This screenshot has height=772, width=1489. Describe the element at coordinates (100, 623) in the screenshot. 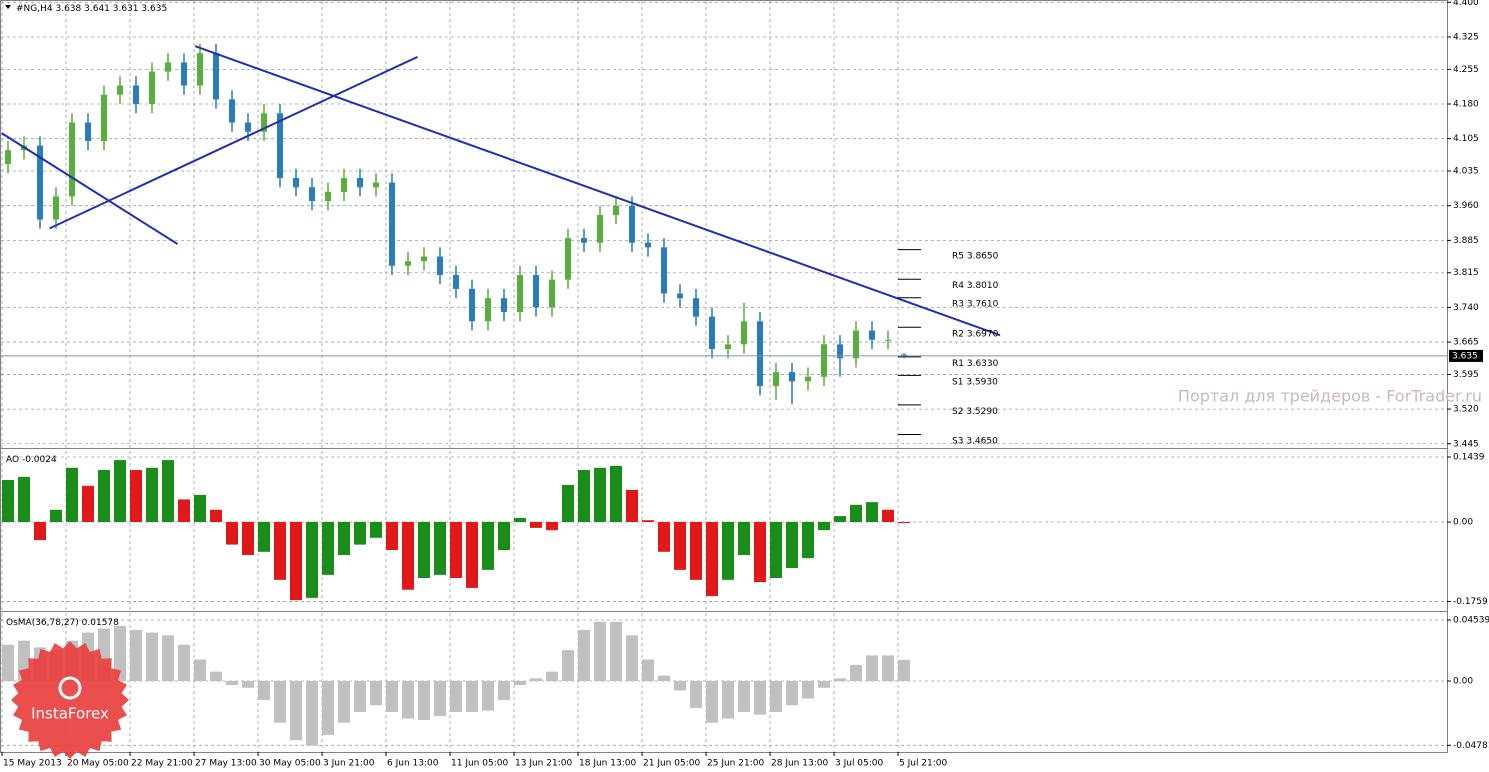

I see `indicator-value: 0.01578` at that location.